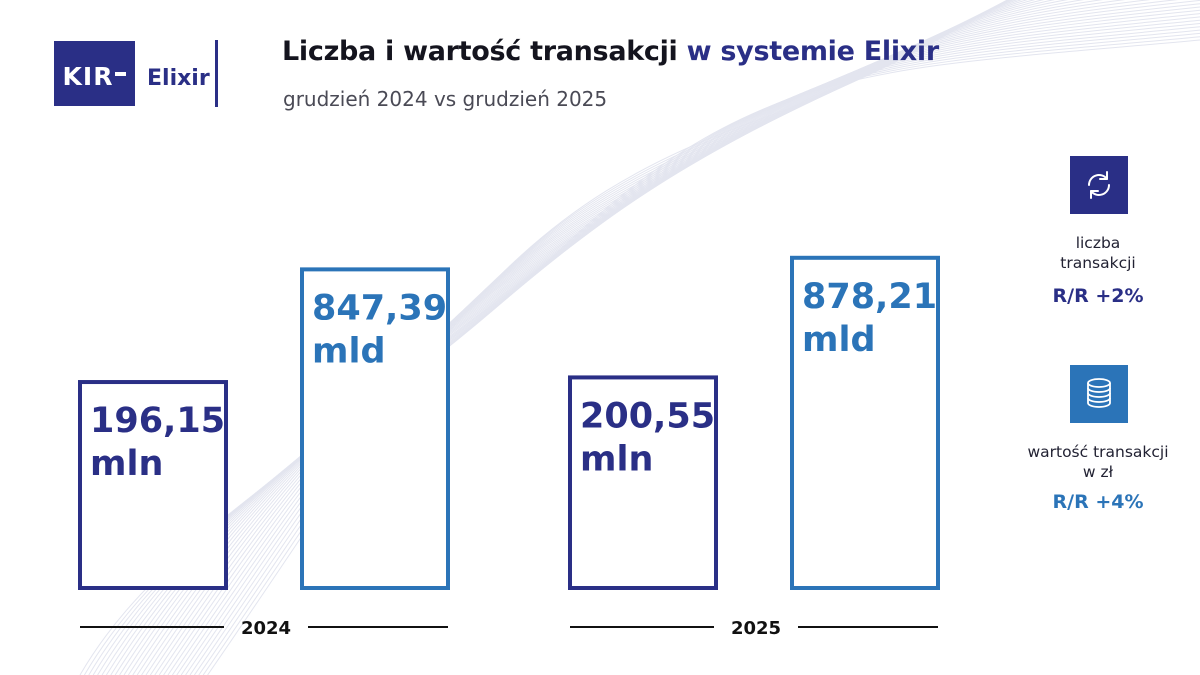 Image resolution: width=1200 pixels, height=675 pixels. What do you see at coordinates (178, 78) in the screenshot?
I see `elixir-logo-text: Elixir` at bounding box center [178, 78].